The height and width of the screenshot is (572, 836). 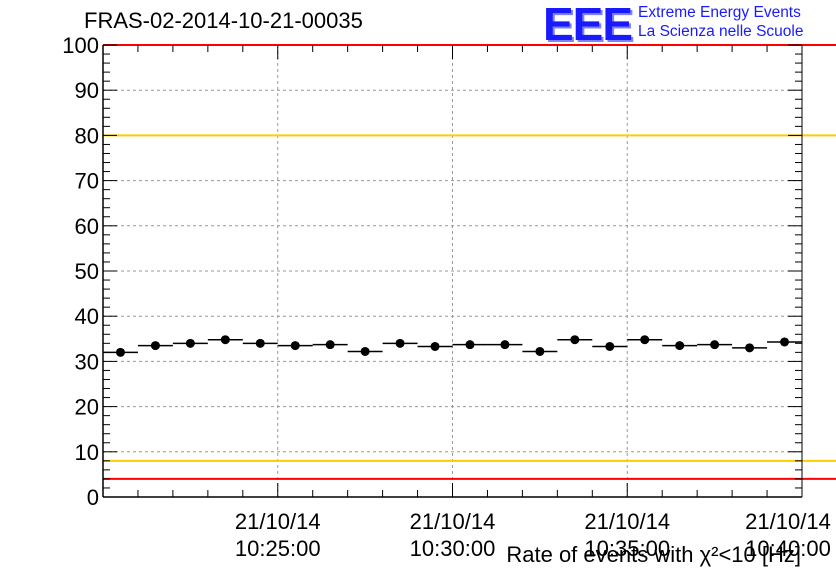 What do you see at coordinates (588, 25) in the screenshot?
I see `logo-mark: EEE` at bounding box center [588, 25].